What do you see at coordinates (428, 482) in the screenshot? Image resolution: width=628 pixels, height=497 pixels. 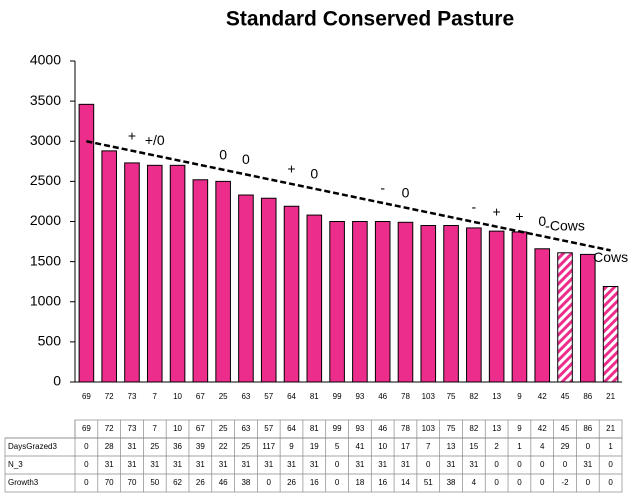 I see `table-cell: 51` at bounding box center [428, 482].